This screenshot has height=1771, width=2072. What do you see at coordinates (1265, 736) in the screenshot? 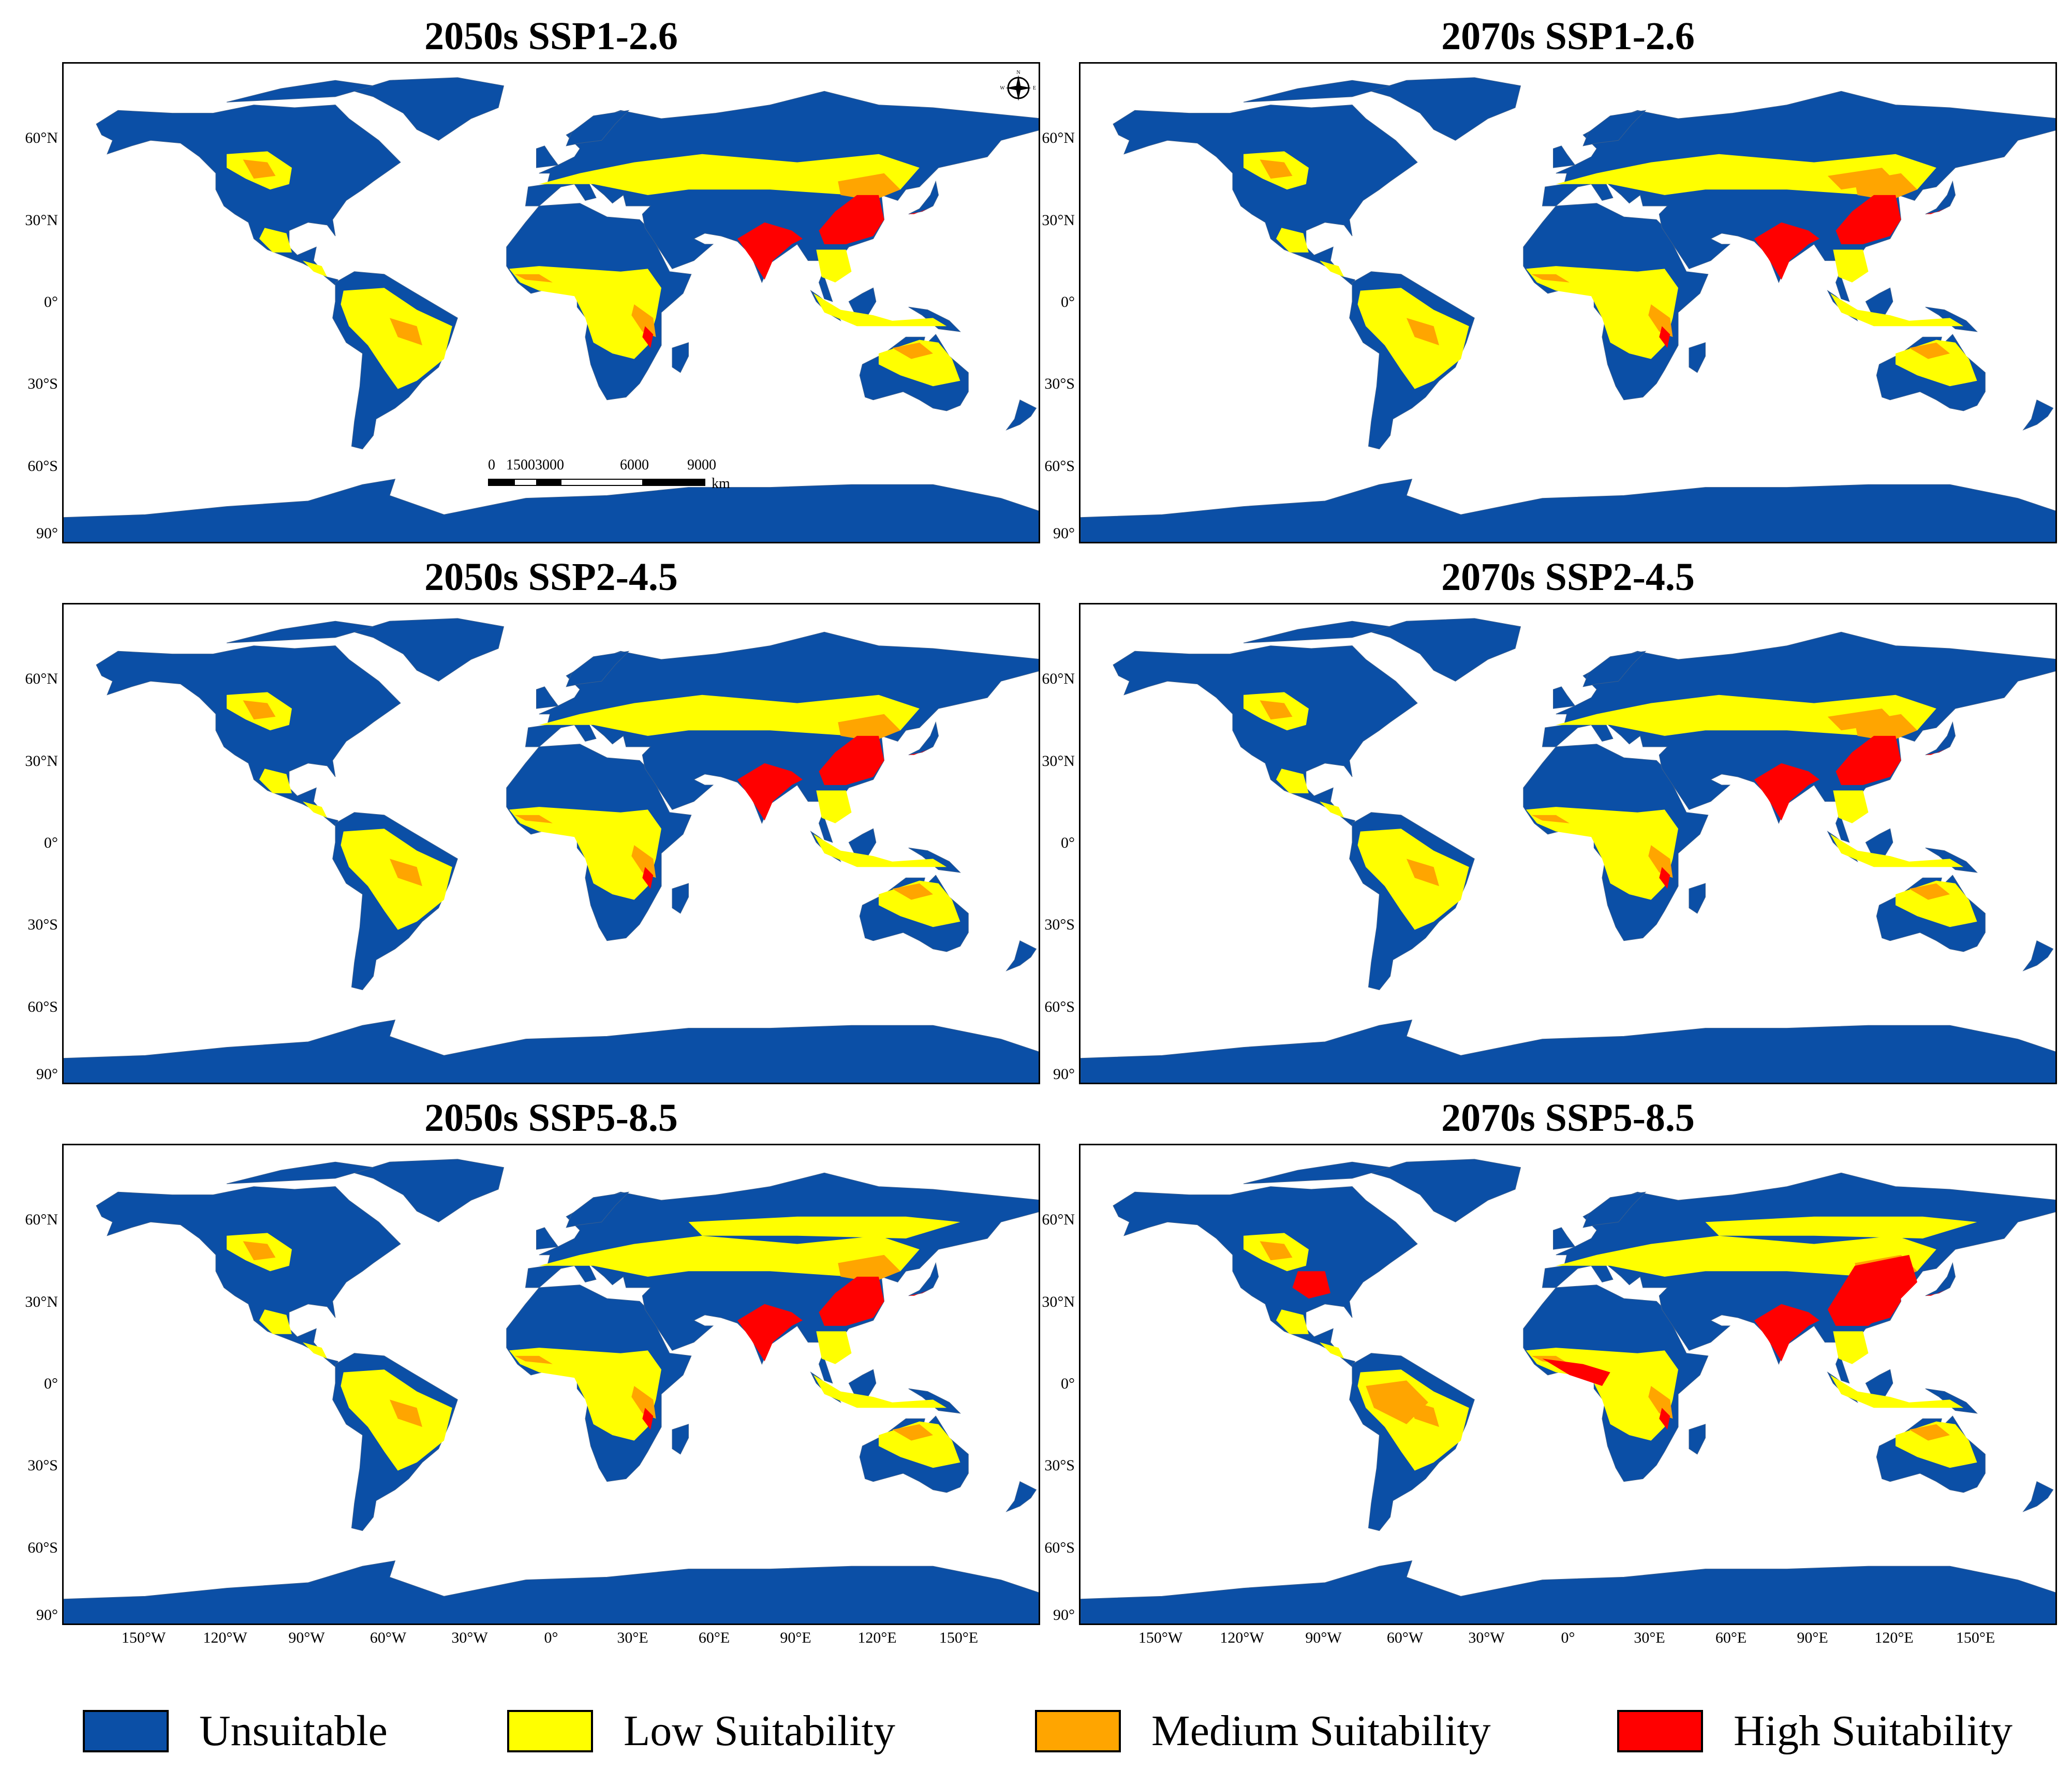
I see `land-namerica` at bounding box center [1265, 736].